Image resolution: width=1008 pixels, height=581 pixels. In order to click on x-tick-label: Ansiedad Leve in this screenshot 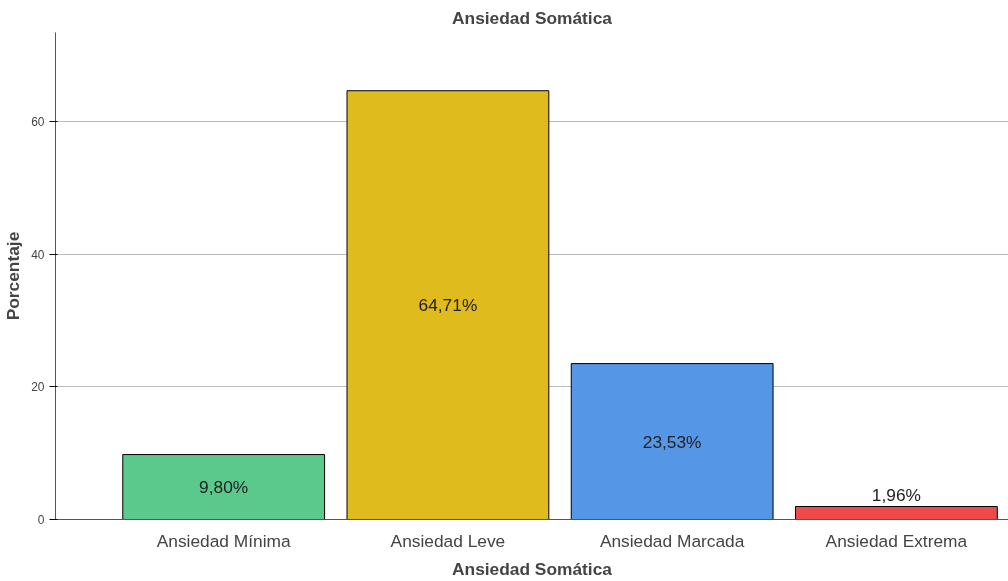, I will do `click(448, 540)`.